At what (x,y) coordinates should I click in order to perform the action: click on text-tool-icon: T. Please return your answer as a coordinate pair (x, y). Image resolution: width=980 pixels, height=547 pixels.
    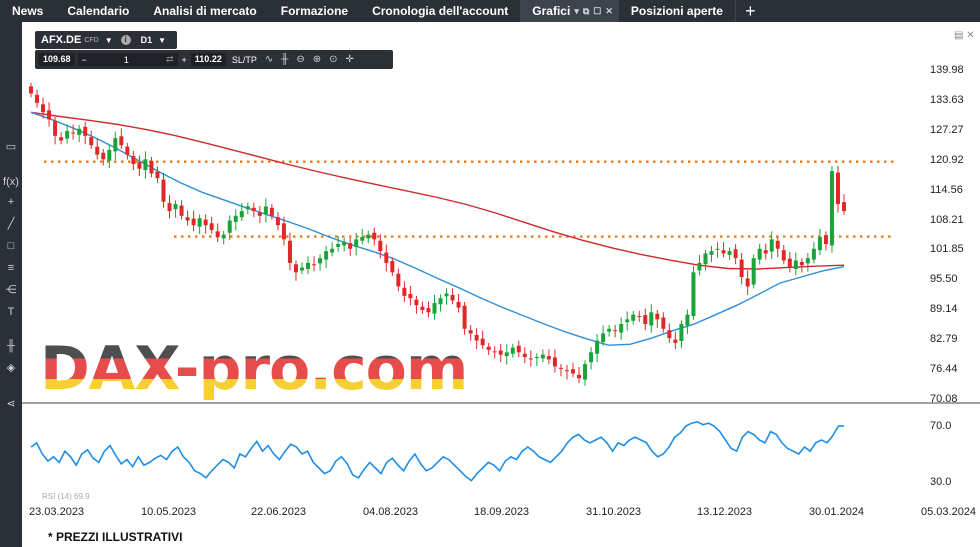
    Looking at the image, I should click on (11, 312).